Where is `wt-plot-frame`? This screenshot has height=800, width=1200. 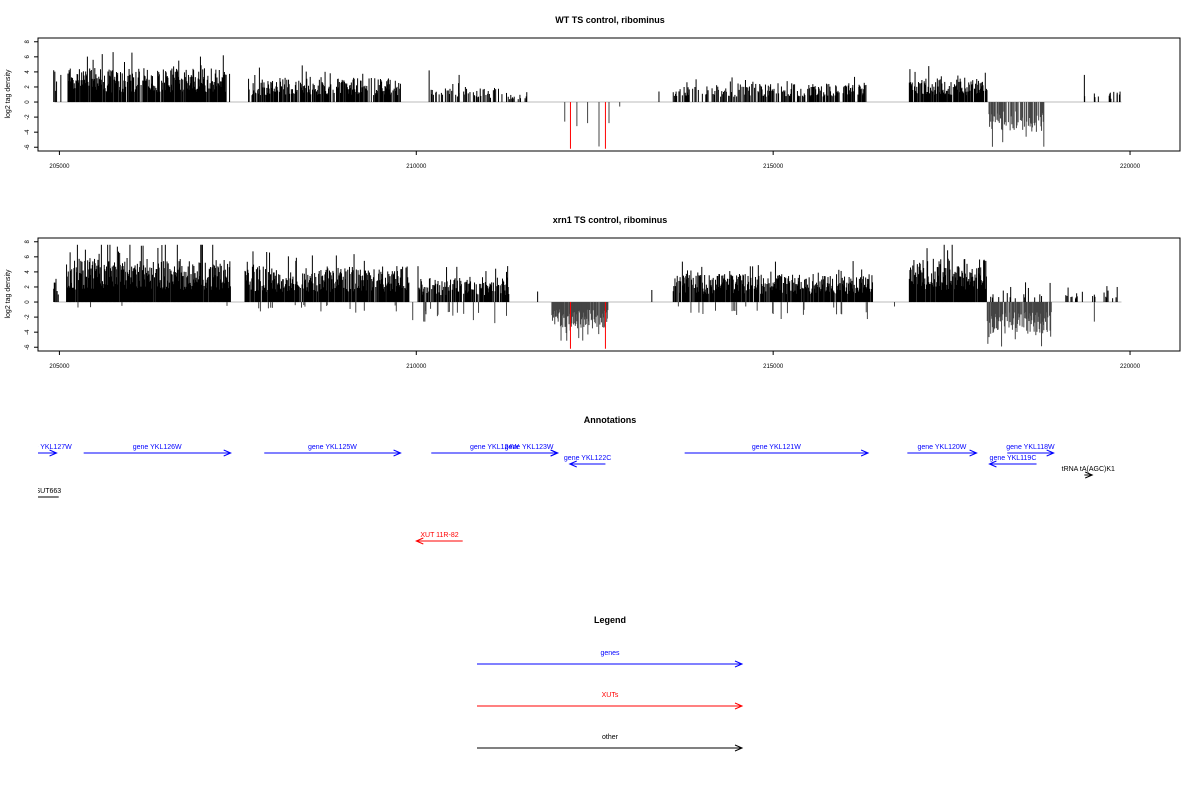 wt-plot-frame is located at coordinates (609, 94).